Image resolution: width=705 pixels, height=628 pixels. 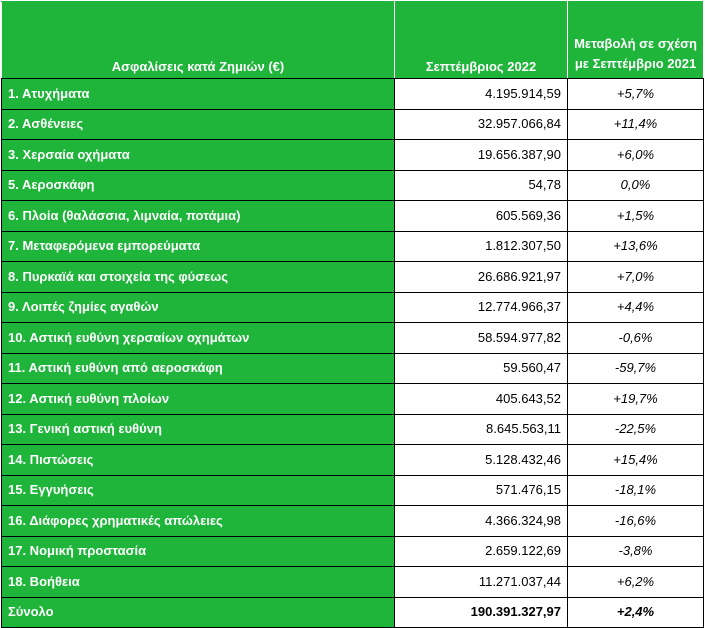 I want to click on row-value: 4.366.324,98, so click(x=481, y=521).